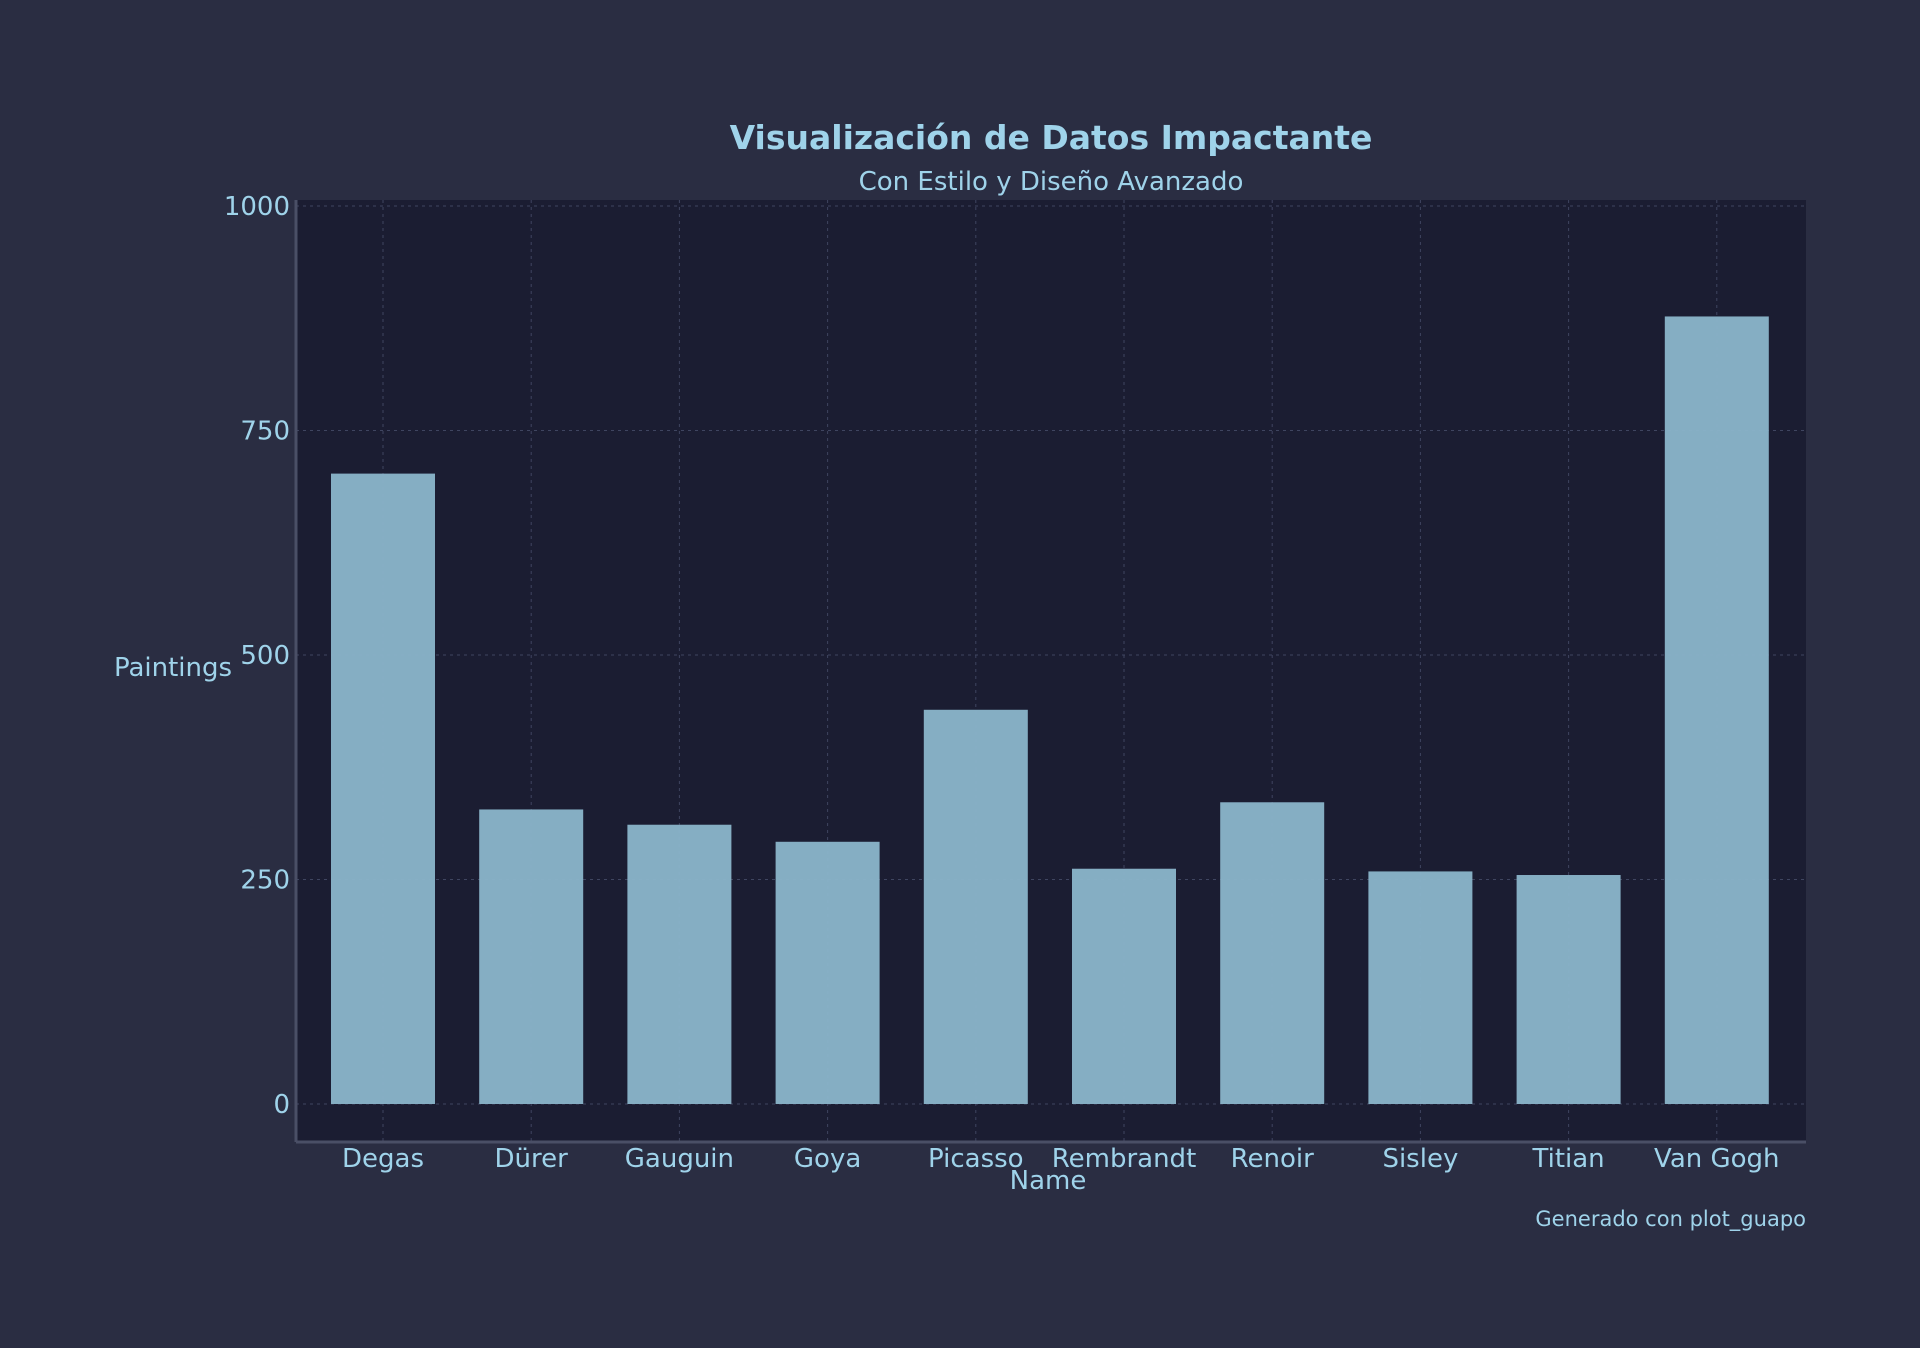 This screenshot has width=1920, height=1348. What do you see at coordinates (1716, 1159) in the screenshot?
I see `x-tick-label: Van Gogh` at bounding box center [1716, 1159].